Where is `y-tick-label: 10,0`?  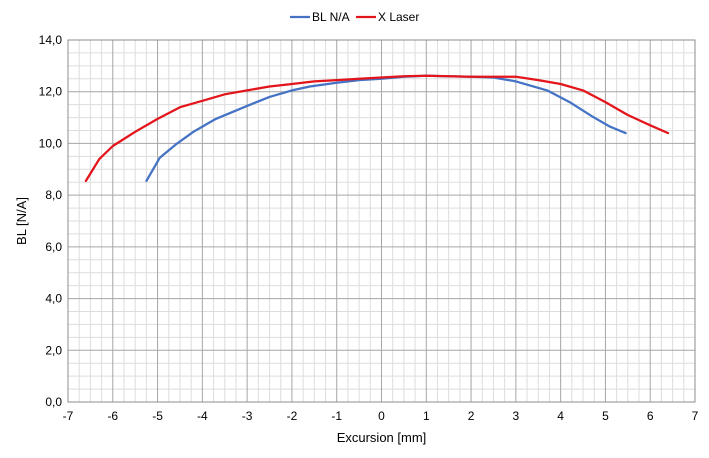
y-tick-label: 10,0 is located at coordinates (51, 143).